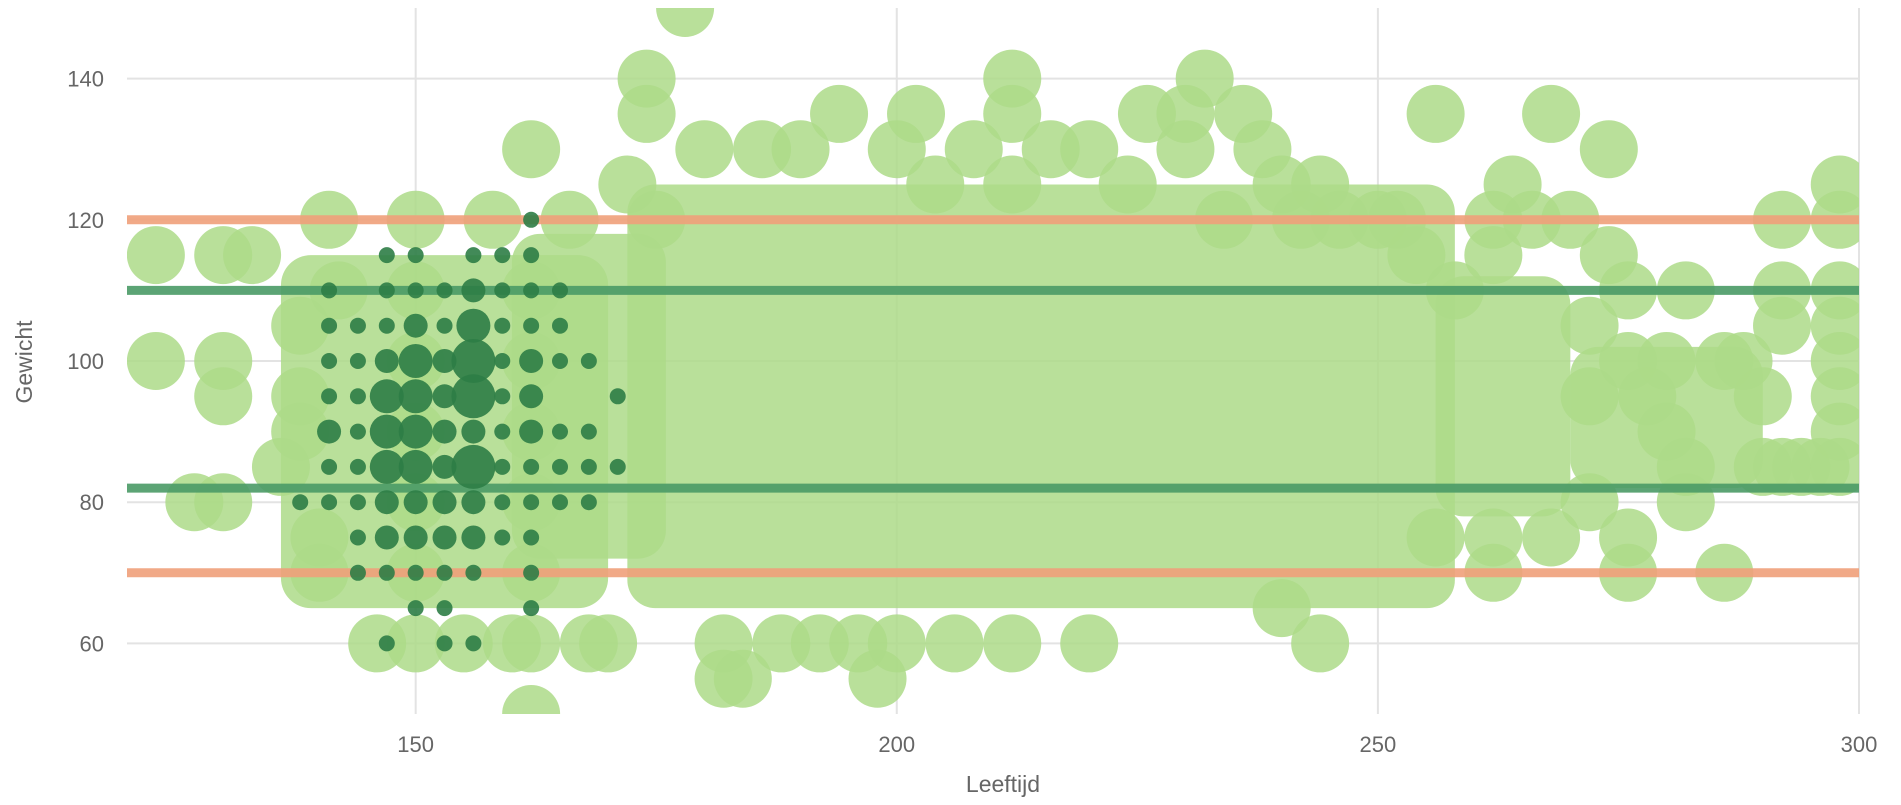 This screenshot has height=805, width=1901. I want to click on y-tick-label: 140, so click(85, 79).